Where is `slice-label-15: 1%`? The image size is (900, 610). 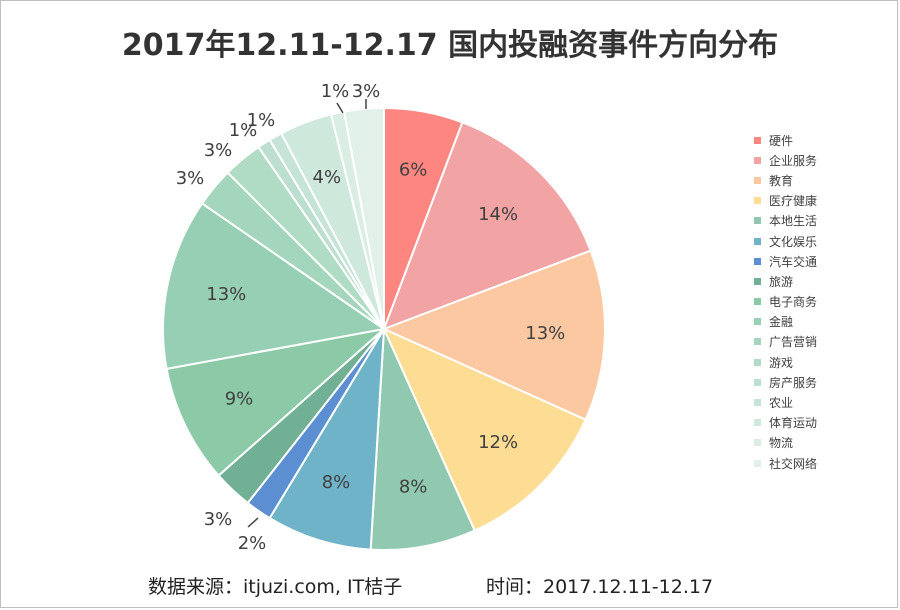
slice-label-15: 1% is located at coordinates (335, 91).